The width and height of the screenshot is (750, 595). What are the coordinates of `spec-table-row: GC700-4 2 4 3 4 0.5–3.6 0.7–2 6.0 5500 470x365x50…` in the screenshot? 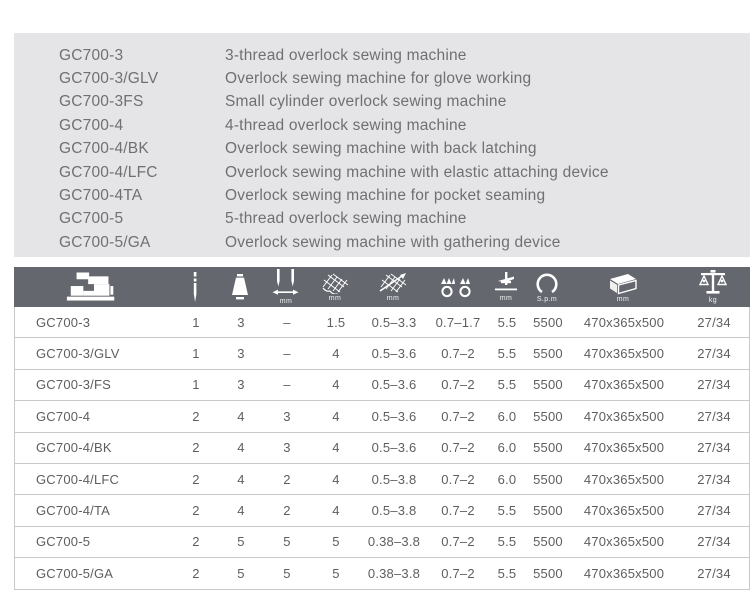 It's located at (382, 417).